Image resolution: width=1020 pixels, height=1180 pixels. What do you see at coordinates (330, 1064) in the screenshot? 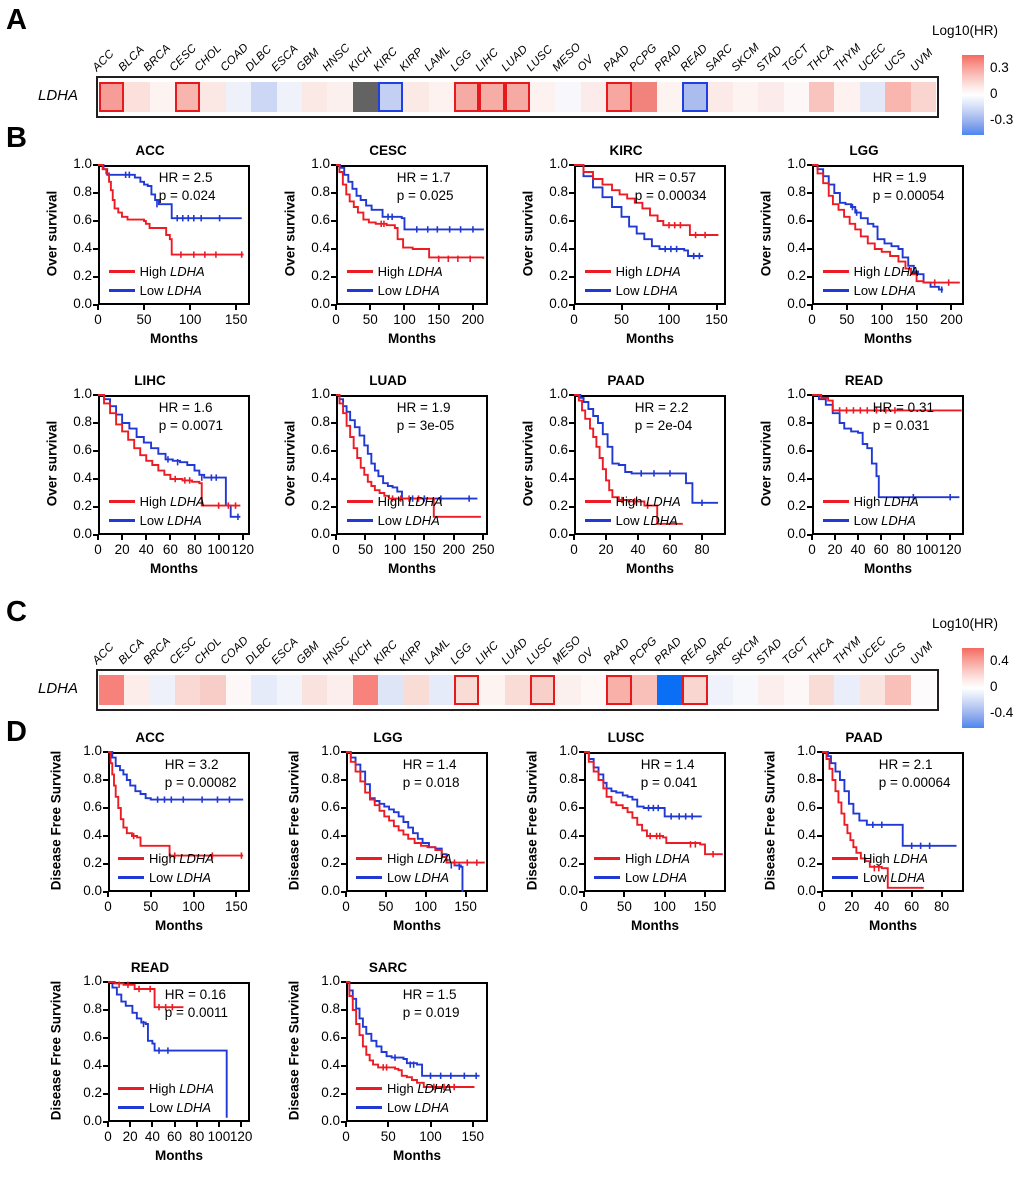
I see `km-y-tick-3: 0.4` at bounding box center [330, 1064].